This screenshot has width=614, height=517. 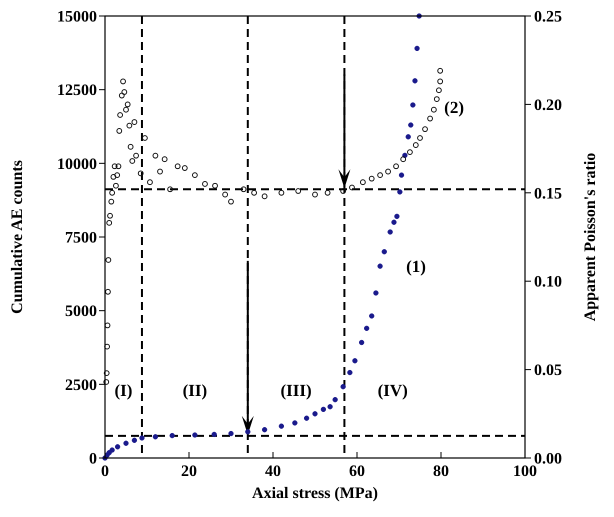 I want to click on annotation: (IV), so click(x=393, y=390).